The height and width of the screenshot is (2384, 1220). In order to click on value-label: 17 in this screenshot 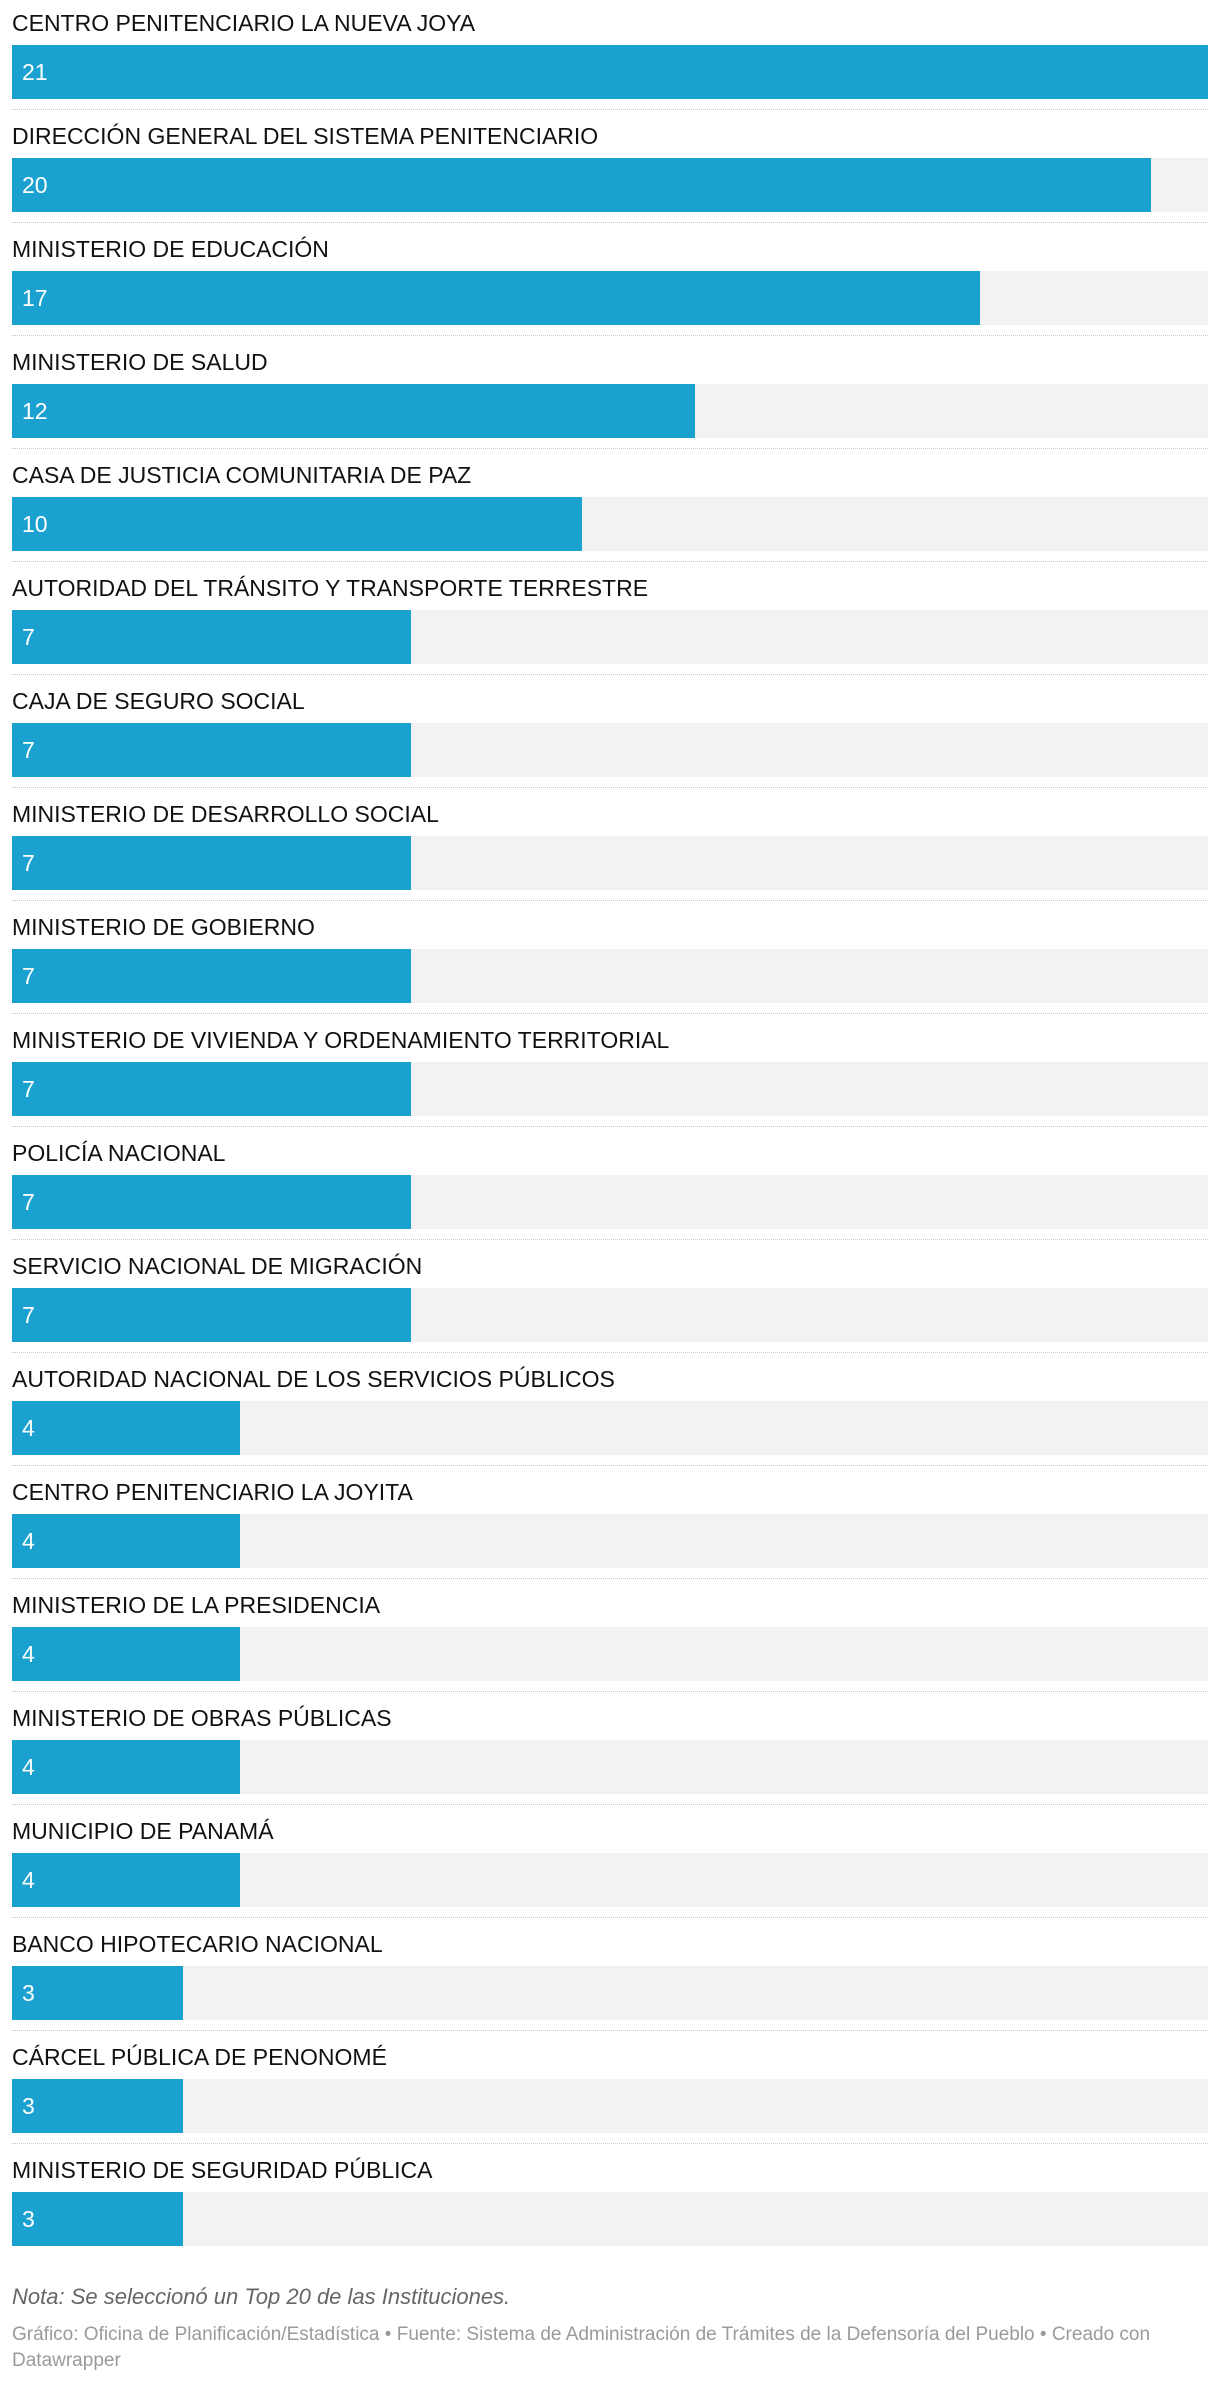, I will do `click(35, 298)`.